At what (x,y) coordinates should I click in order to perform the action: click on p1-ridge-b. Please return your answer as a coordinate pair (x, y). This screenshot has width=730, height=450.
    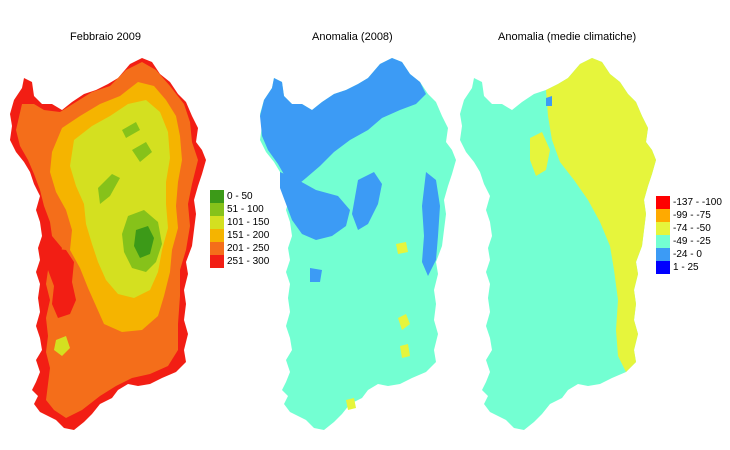
    Looking at the image, I should click on (142, 152).